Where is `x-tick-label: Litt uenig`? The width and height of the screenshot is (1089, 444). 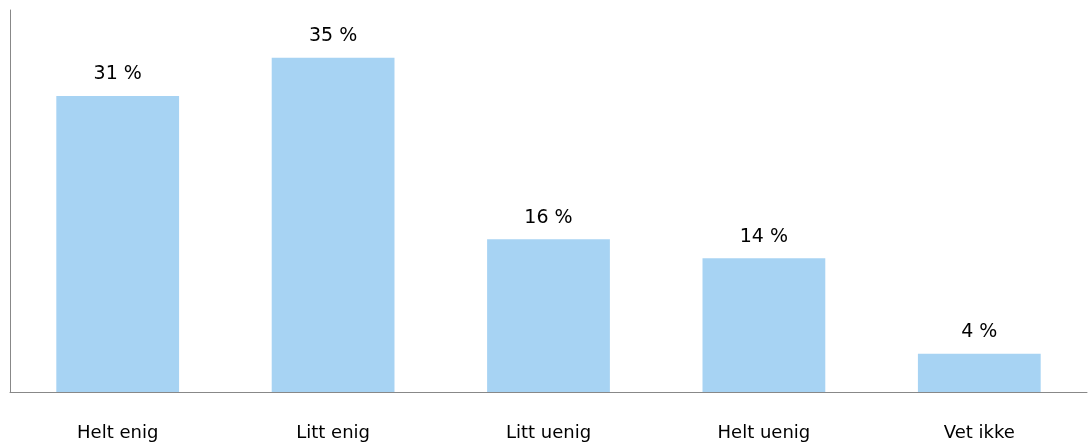
x-tick-label: Litt uenig is located at coordinates (548, 431).